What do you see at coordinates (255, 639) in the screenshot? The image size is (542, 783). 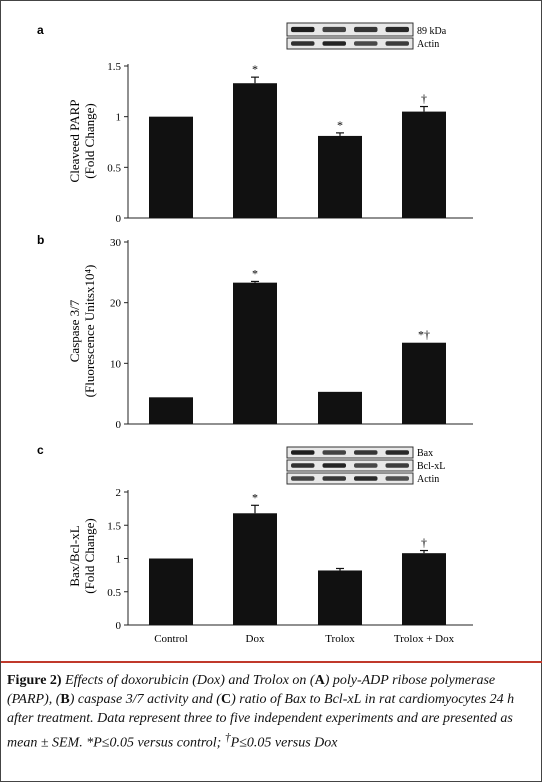 I see `x-tick-label: Dox` at bounding box center [255, 639].